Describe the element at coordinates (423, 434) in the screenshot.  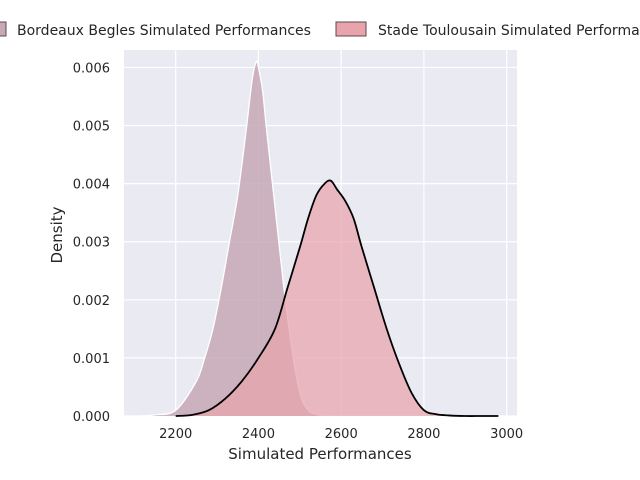
I see `x-tick-label: 2800` at that location.